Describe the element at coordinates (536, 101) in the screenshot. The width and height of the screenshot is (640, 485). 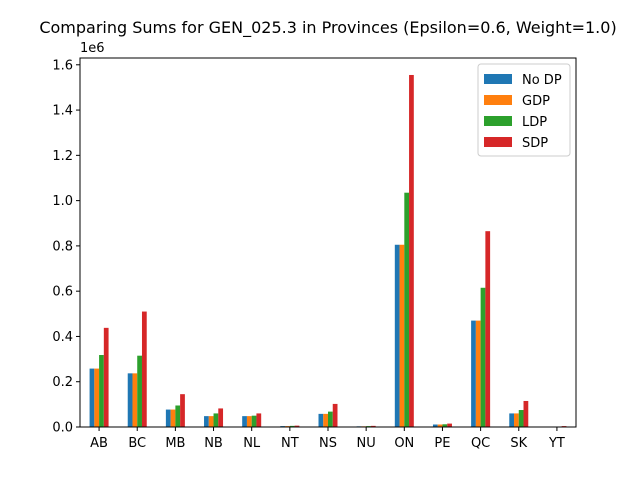
I see `legend-label: GDP` at that location.